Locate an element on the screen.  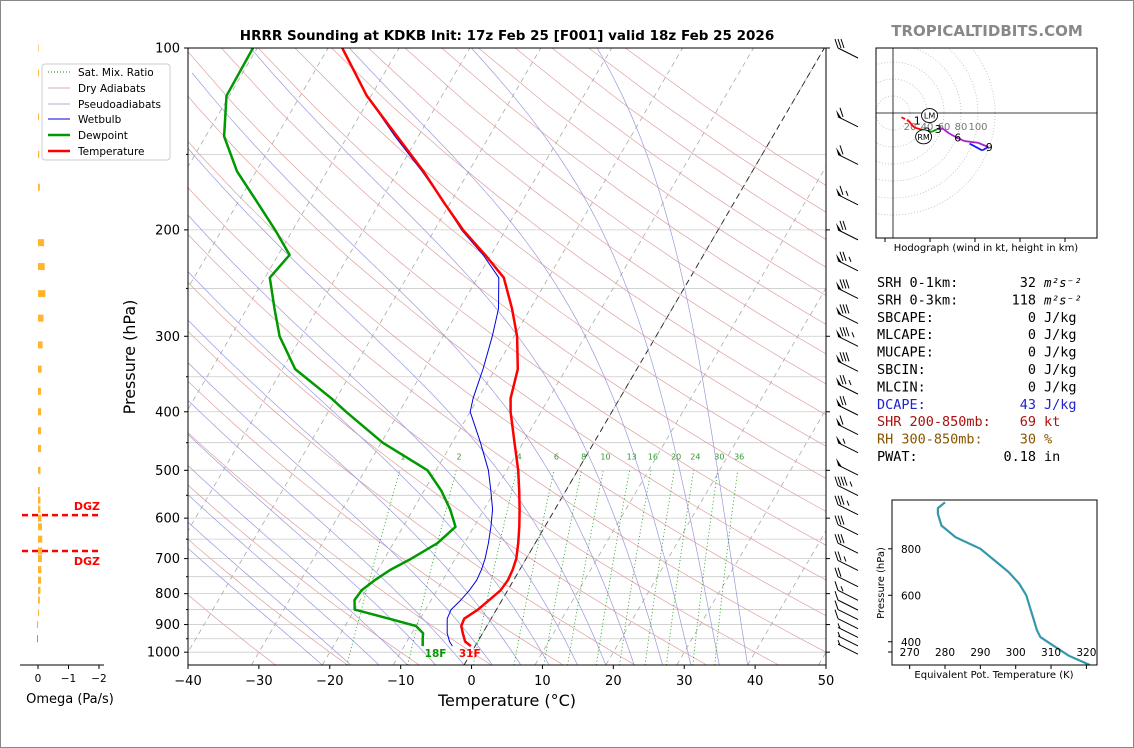
watermark: TROPICALTIDBITS.COM is located at coordinates (987, 31).